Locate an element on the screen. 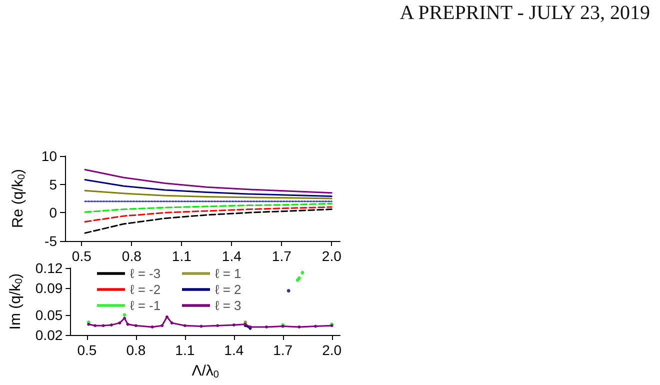 The height and width of the screenshot is (385, 660). legend-label: ℓ = 2 is located at coordinates (228, 289).